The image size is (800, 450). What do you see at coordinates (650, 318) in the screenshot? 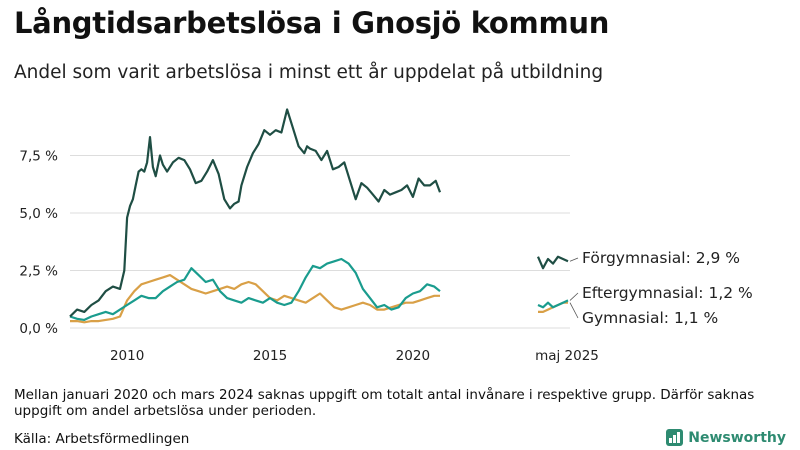
I see `series-label-gymnasial: Gymnasial: 1,1 %` at bounding box center [650, 318].